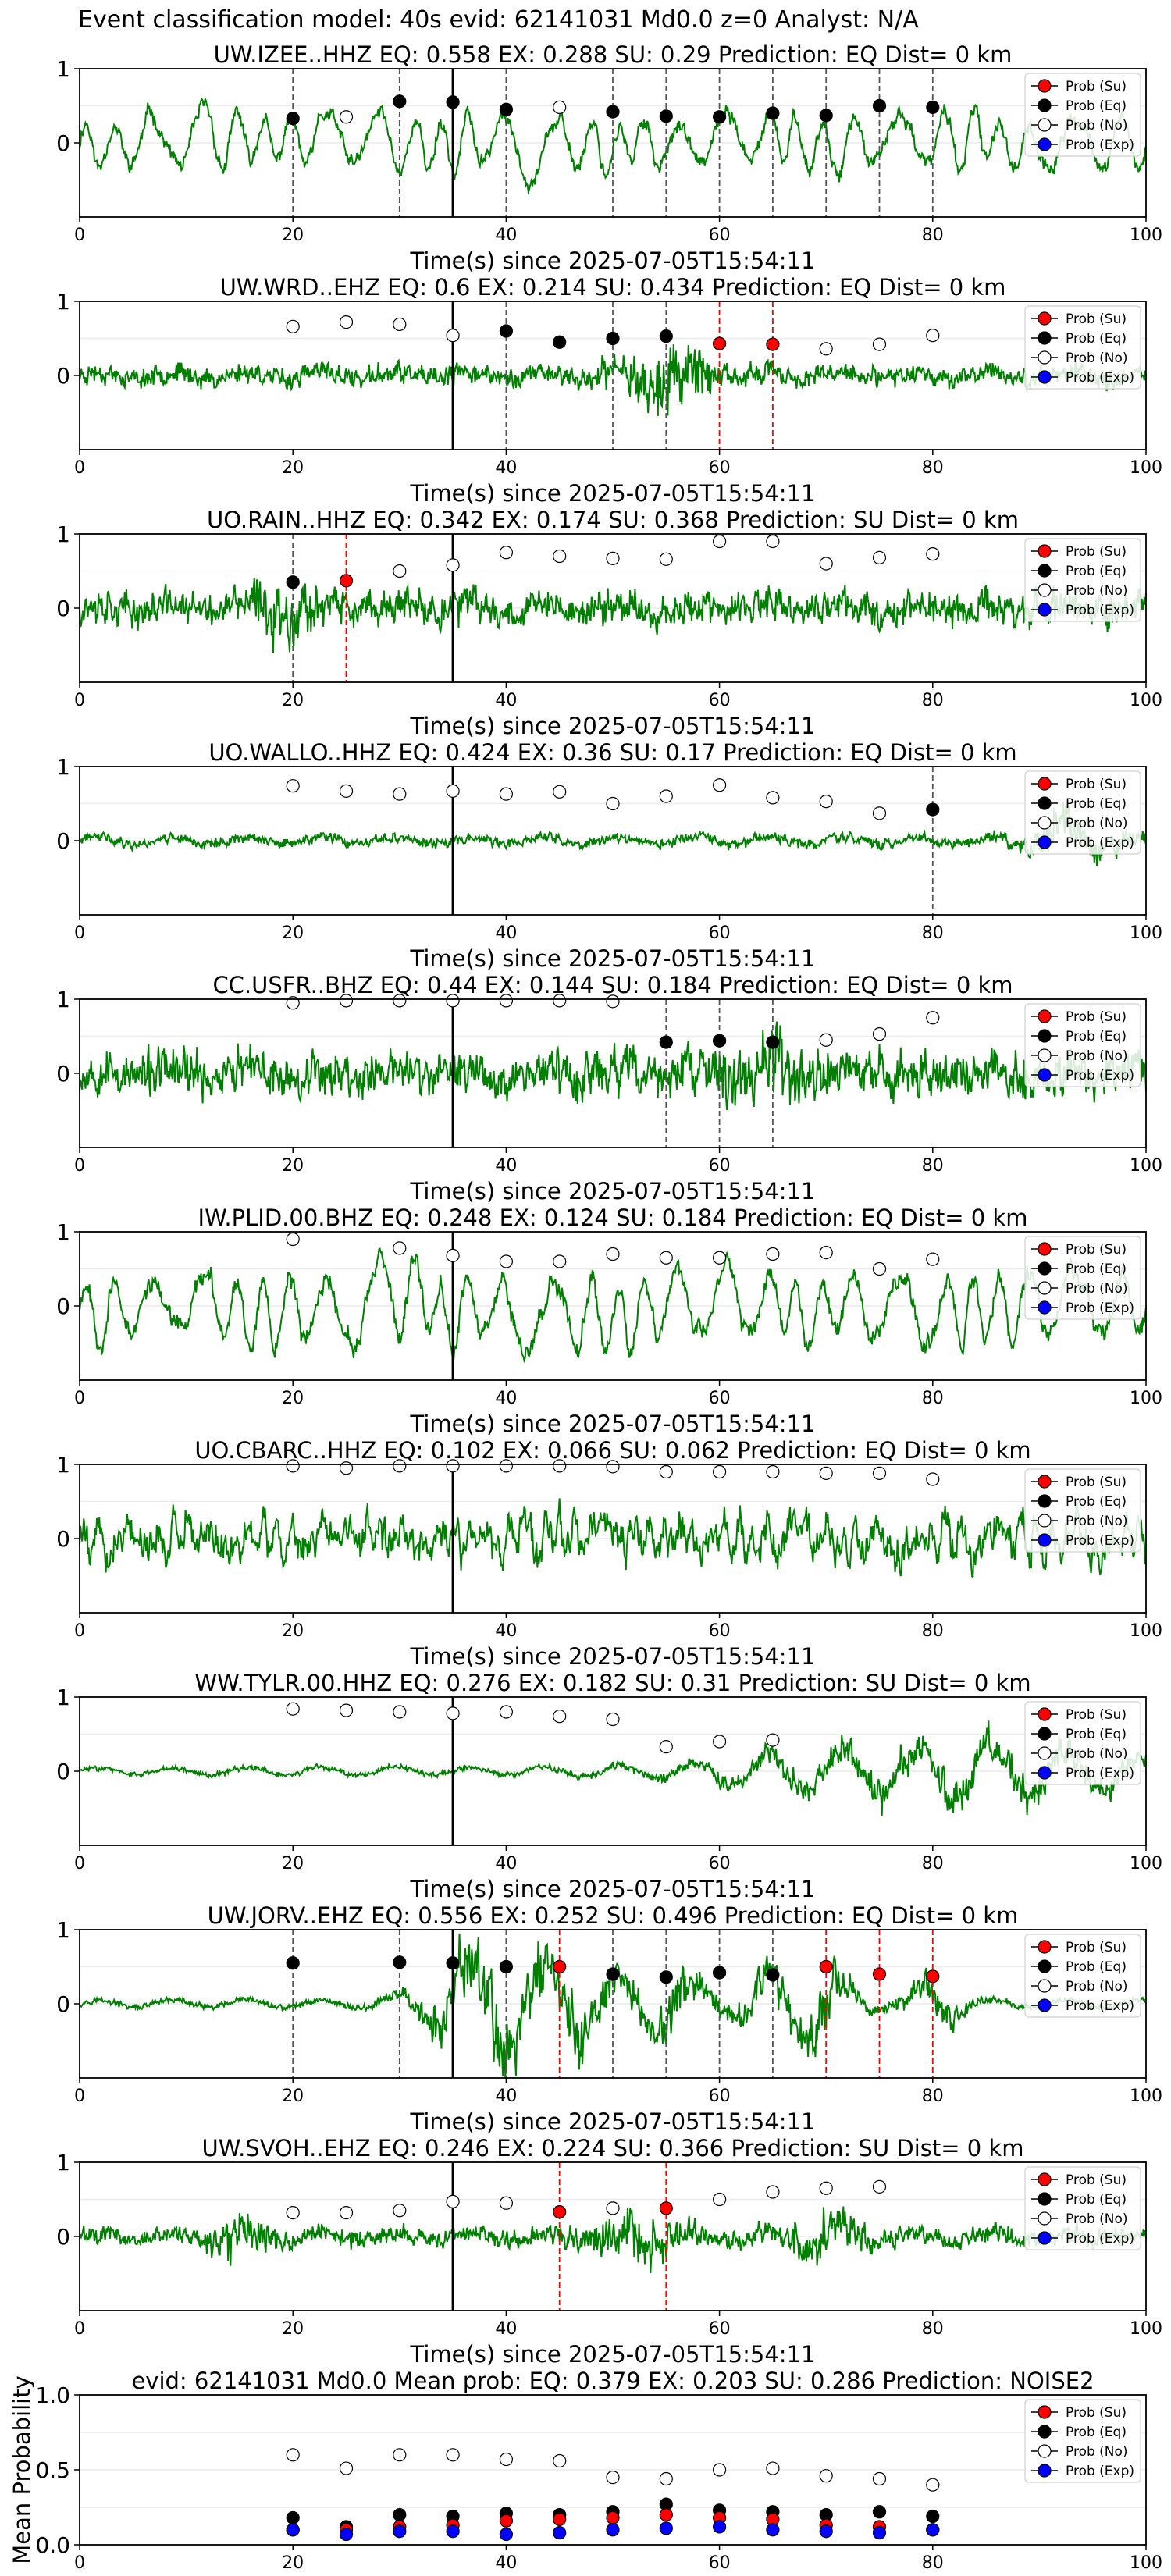 This screenshot has width=1171, height=2576. Describe the element at coordinates (1096, 339) in the screenshot. I see `legend-label: Prob (Eq)` at that location.